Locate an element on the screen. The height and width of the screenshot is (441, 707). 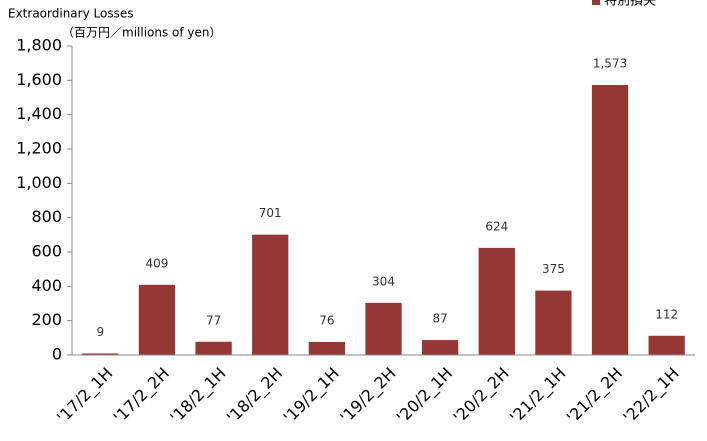
chart-title: Extraordinary Losses is located at coordinates (70, 14).